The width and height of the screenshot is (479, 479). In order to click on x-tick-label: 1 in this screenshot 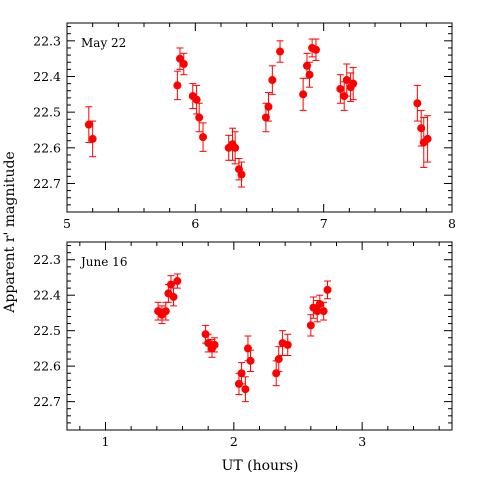, I will do `click(106, 441)`.